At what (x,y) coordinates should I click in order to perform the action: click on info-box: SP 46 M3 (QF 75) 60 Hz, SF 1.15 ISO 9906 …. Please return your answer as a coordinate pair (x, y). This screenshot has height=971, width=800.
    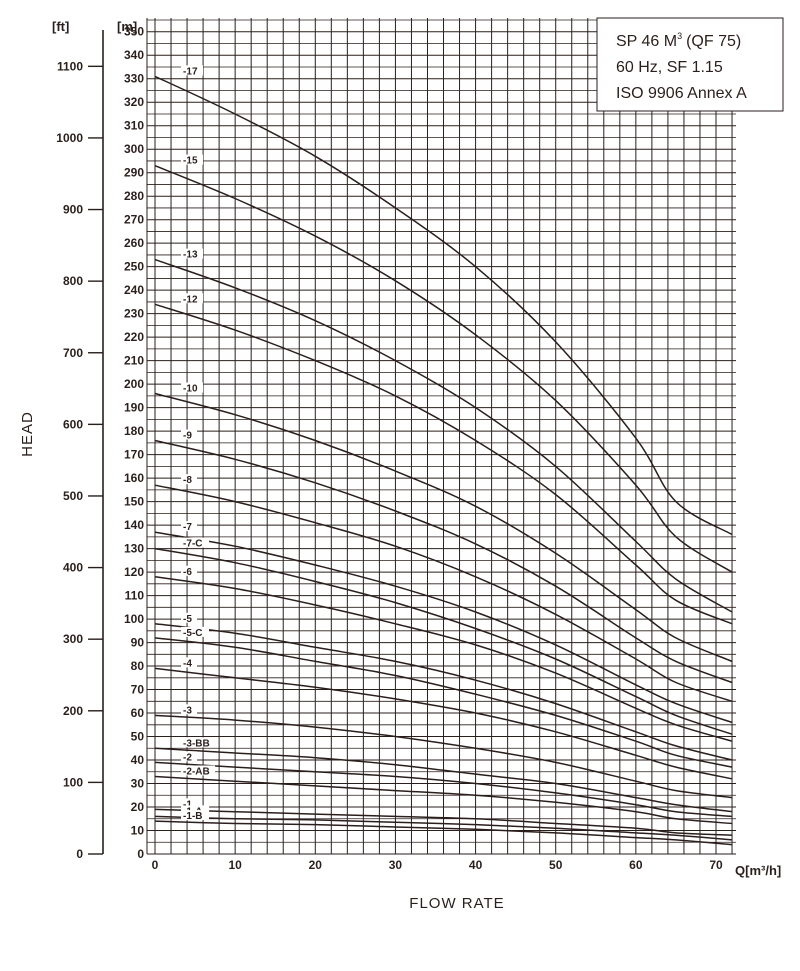
    Looking at the image, I should click on (690, 64).